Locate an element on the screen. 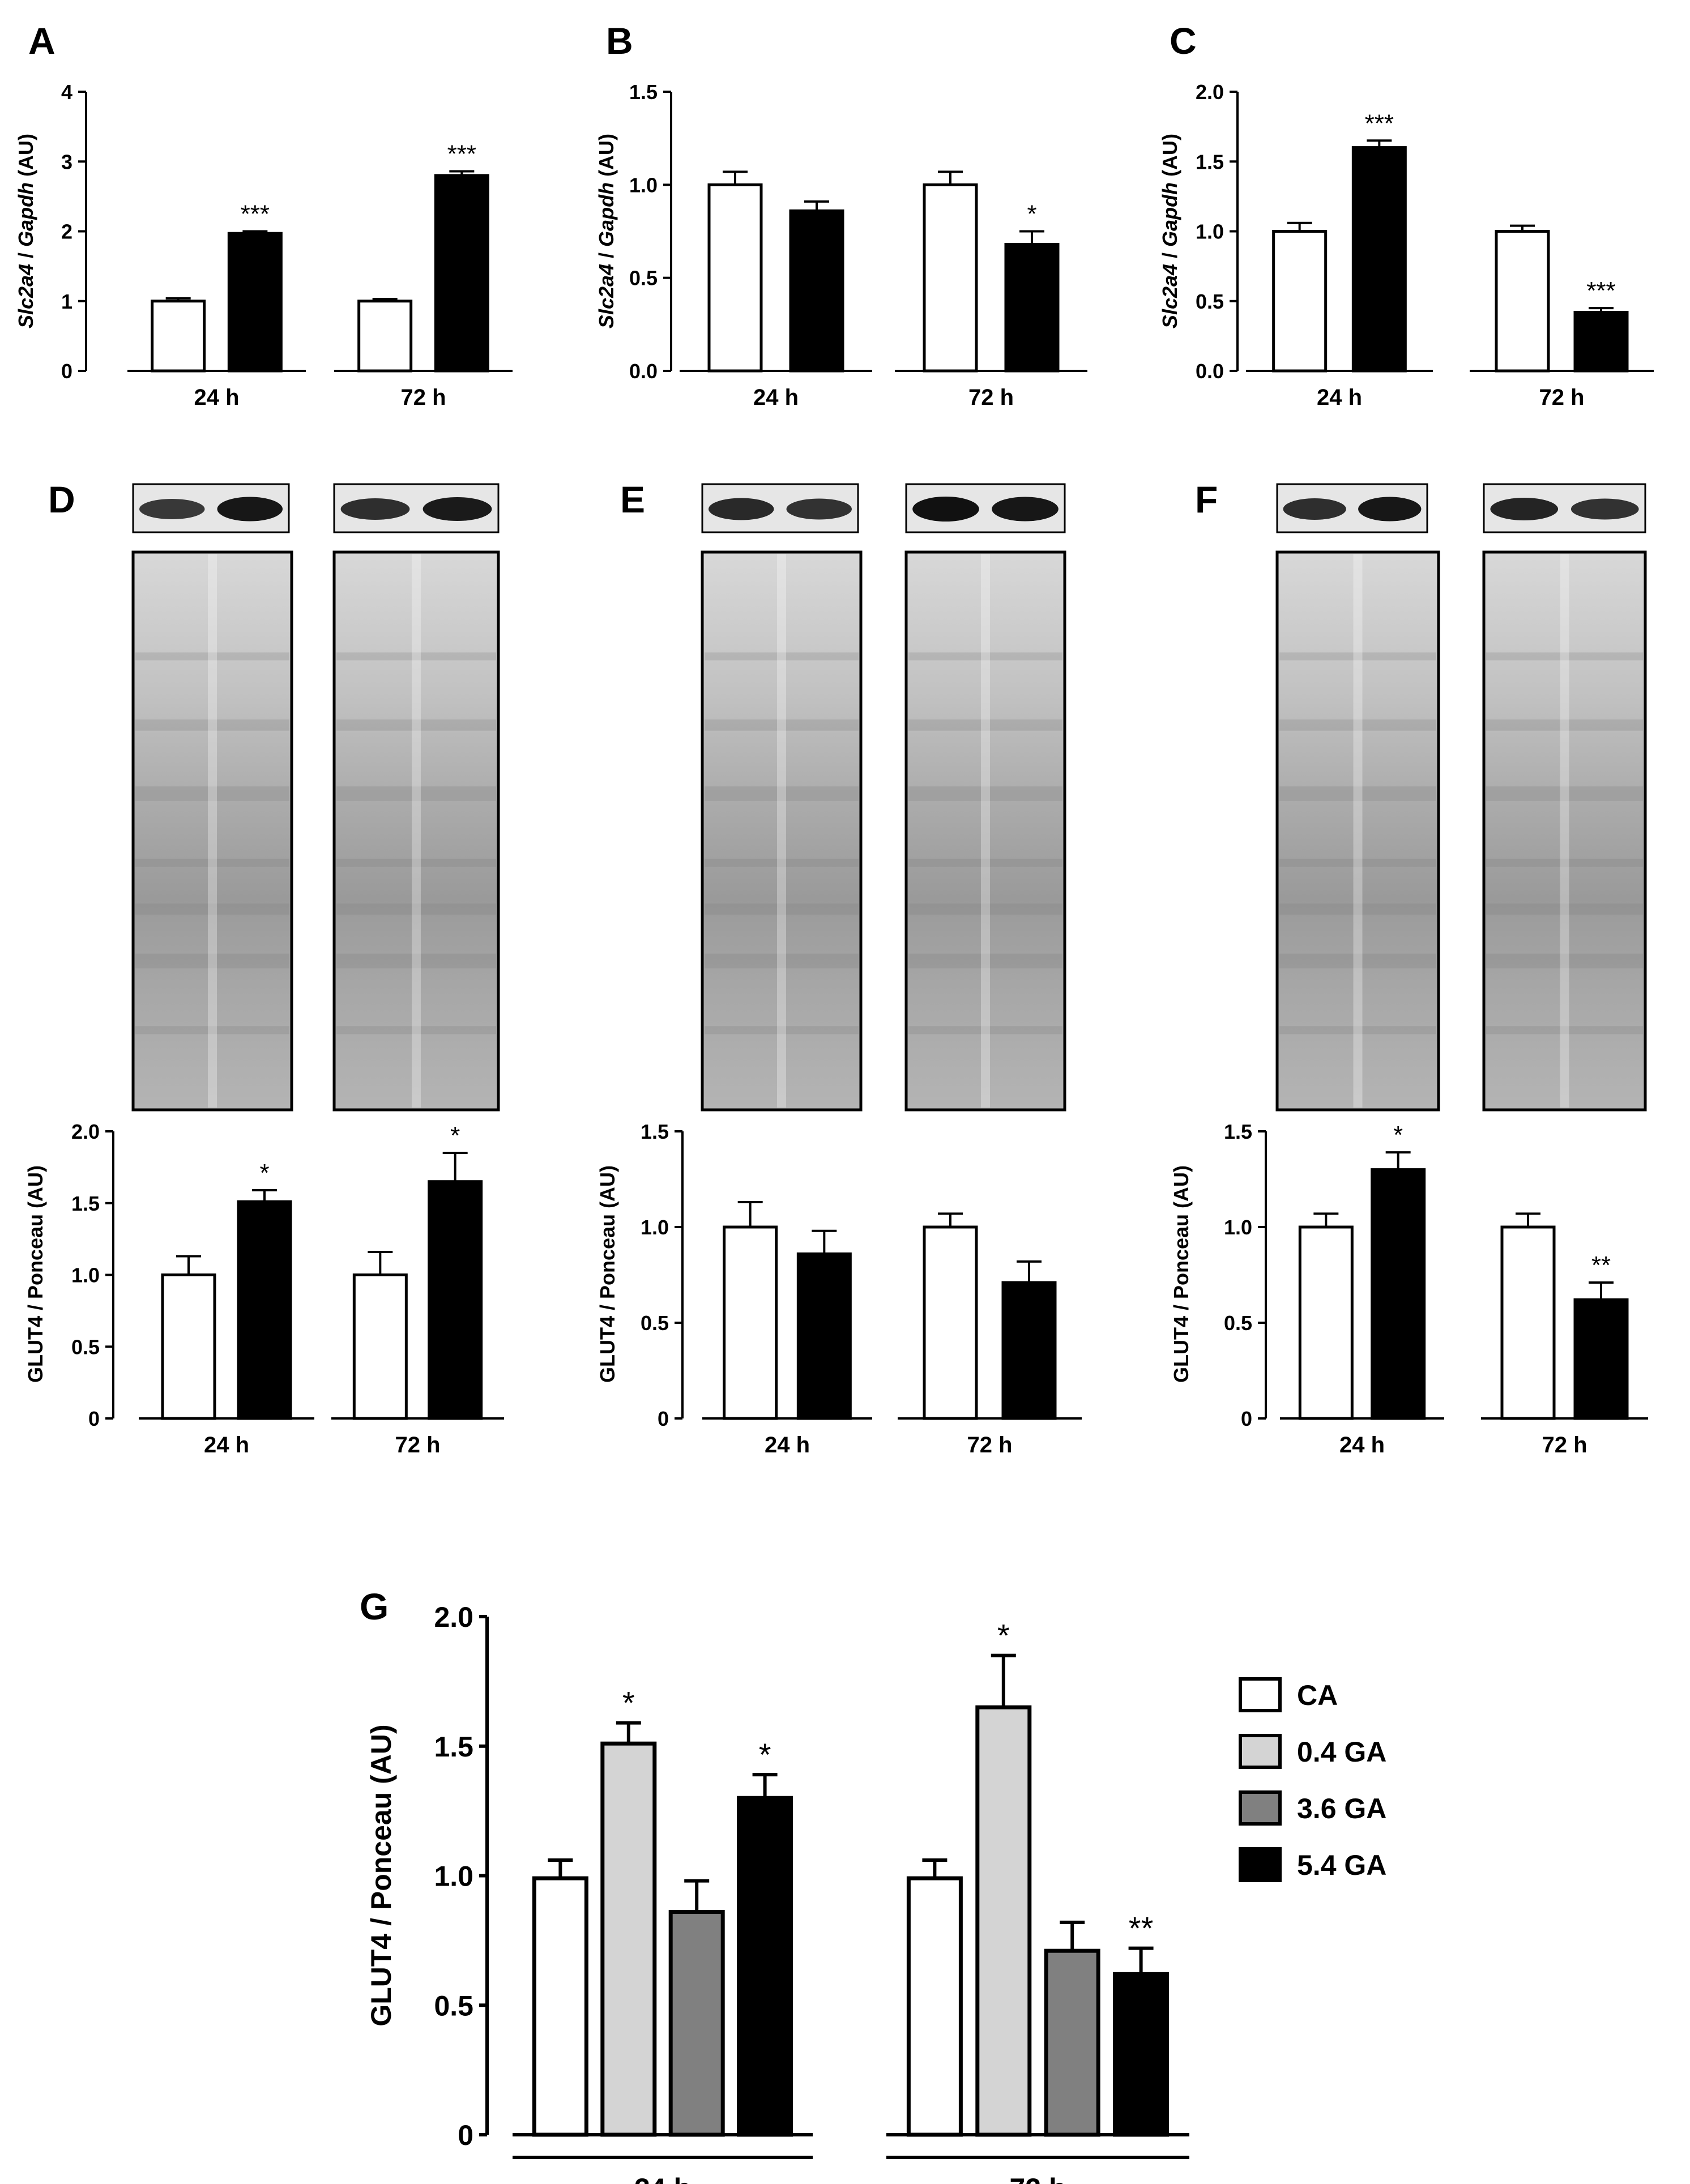  panel-letter: E is located at coordinates (632, 499).